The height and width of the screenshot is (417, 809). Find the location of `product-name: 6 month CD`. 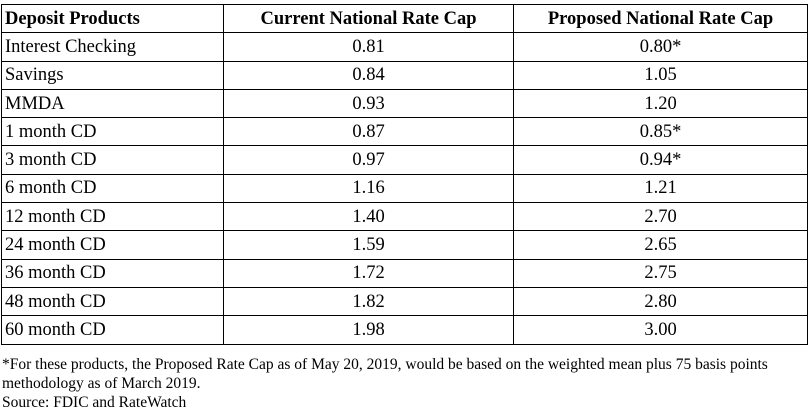

product-name: 6 month CD is located at coordinates (112, 188).